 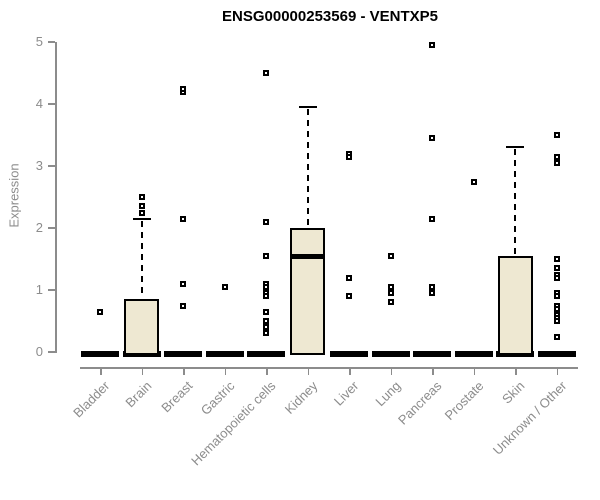 I want to click on median-line, so click(x=307, y=256).